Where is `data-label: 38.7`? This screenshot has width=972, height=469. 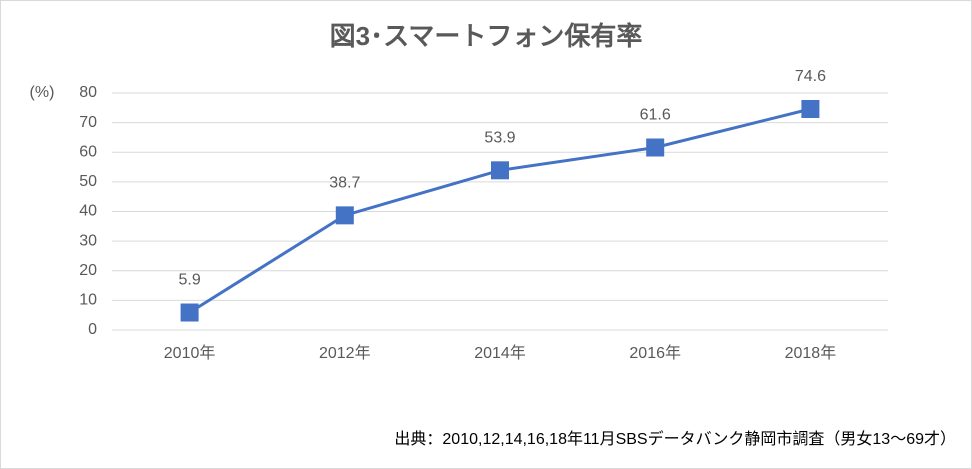 data-label: 38.7 is located at coordinates (344, 183).